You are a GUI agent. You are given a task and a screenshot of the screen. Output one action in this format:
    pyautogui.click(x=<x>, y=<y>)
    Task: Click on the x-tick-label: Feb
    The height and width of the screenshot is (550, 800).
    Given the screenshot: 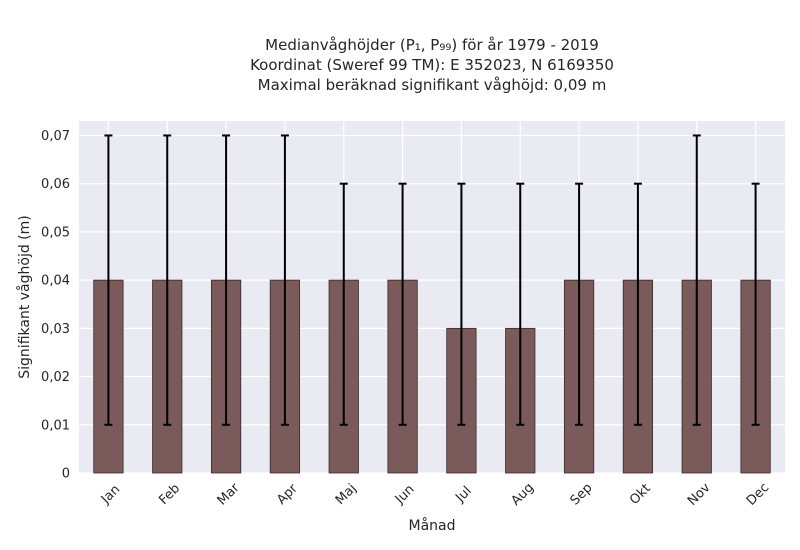 What is the action you would take?
    pyautogui.click(x=169, y=494)
    